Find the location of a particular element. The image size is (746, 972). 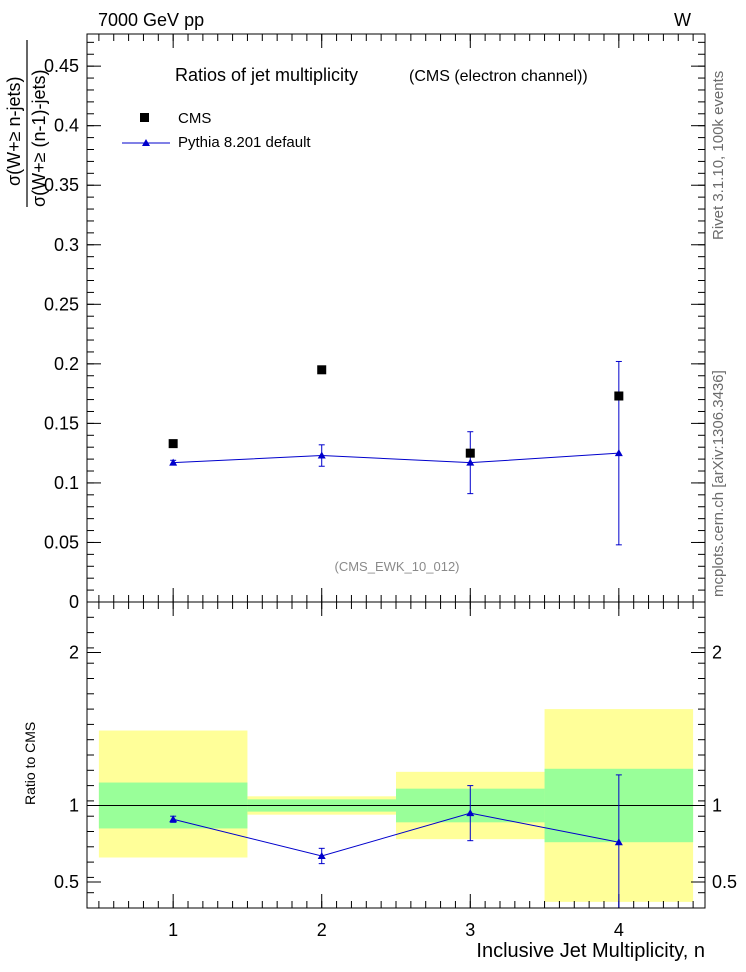

ratio-ytick-label-right: 1 is located at coordinates (717, 805).